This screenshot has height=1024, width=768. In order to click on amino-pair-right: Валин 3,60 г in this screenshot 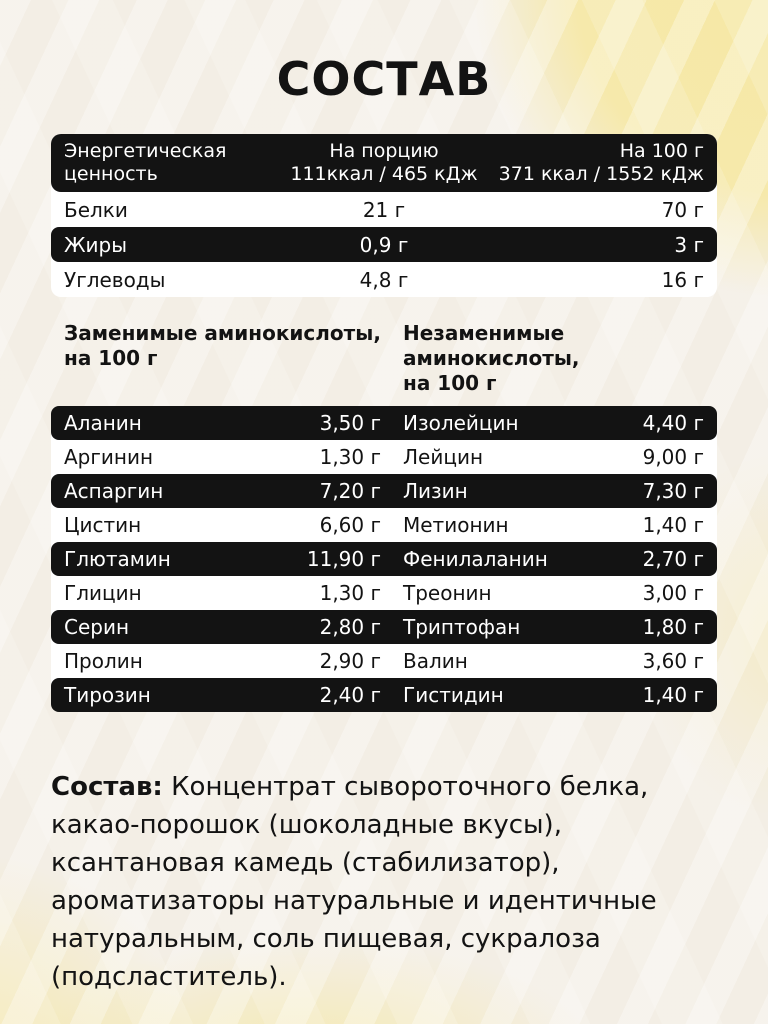, I will do `click(550, 661)`.